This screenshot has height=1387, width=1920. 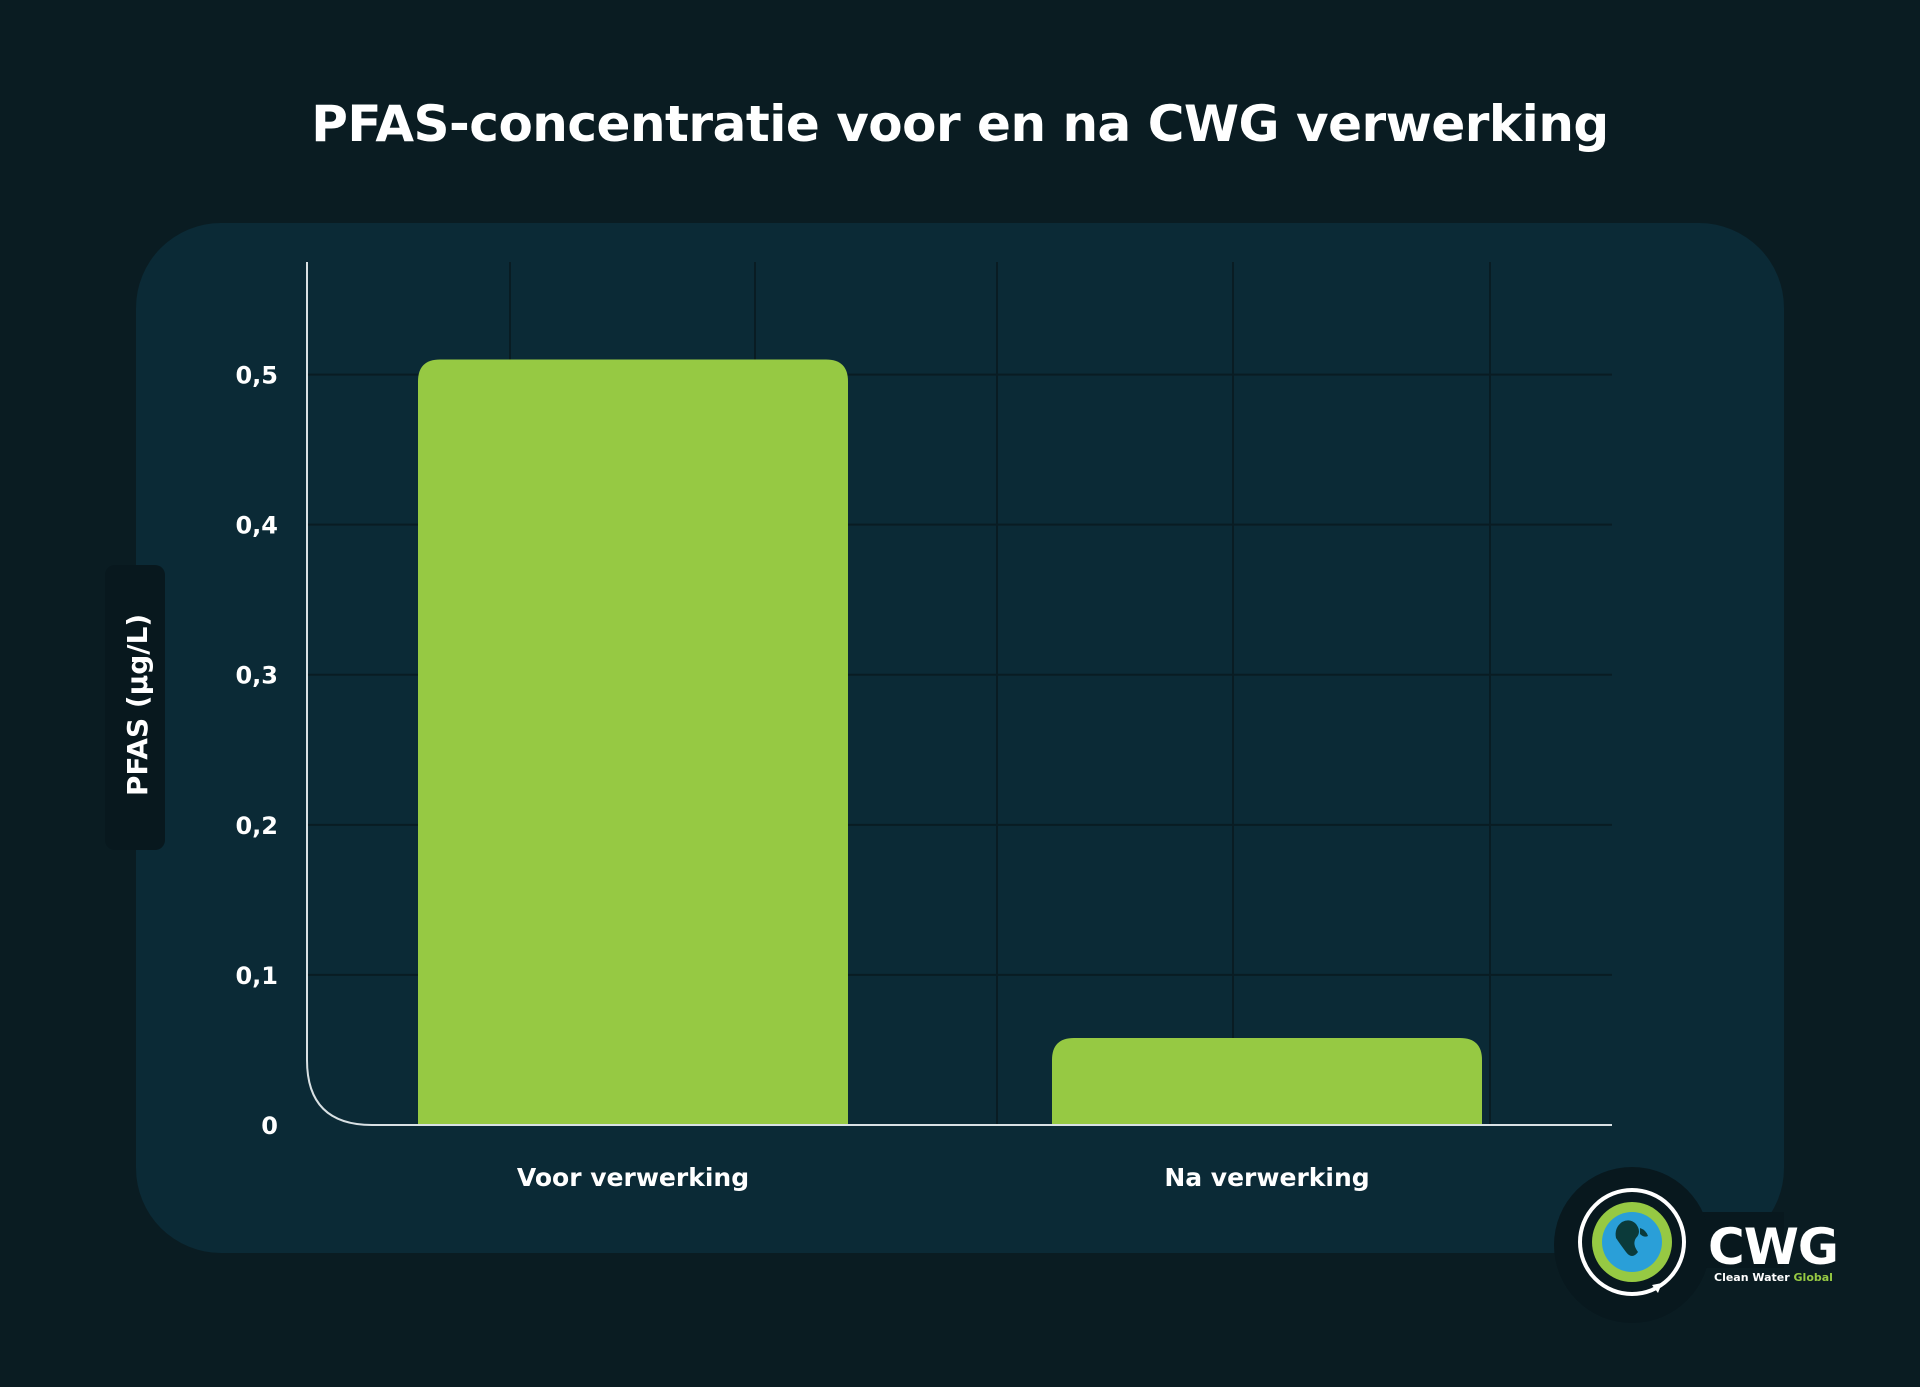 I want to click on logo-wordmark: CWG, so click(x=1773, y=1247).